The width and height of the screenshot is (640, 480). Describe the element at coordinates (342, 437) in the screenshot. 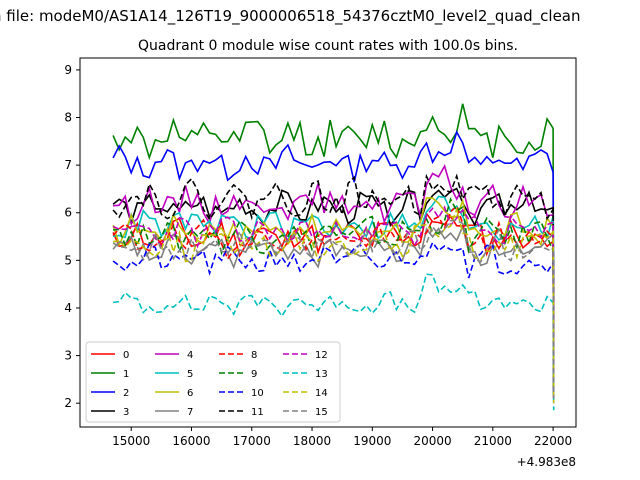

I see `x-axis: 15000 16000 17000 18000 19000 20000 21000 22000` at that location.